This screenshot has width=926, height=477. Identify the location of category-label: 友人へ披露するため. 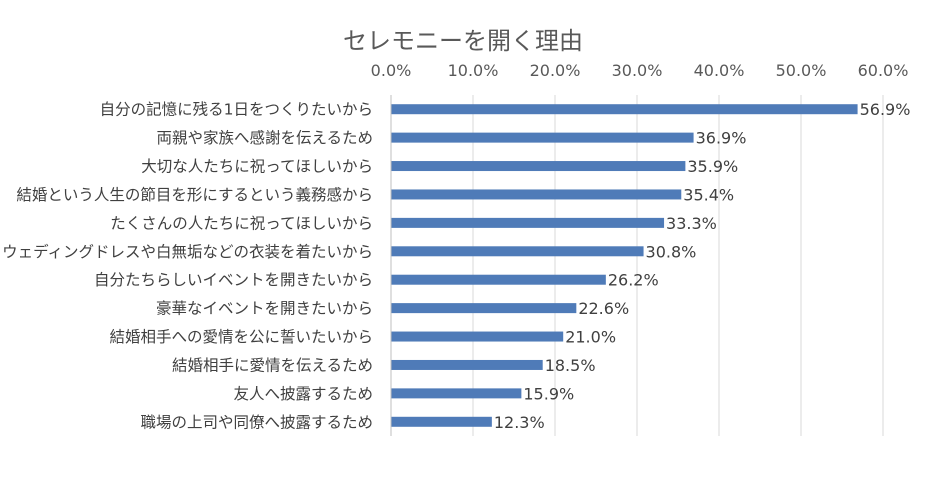
(303, 394).